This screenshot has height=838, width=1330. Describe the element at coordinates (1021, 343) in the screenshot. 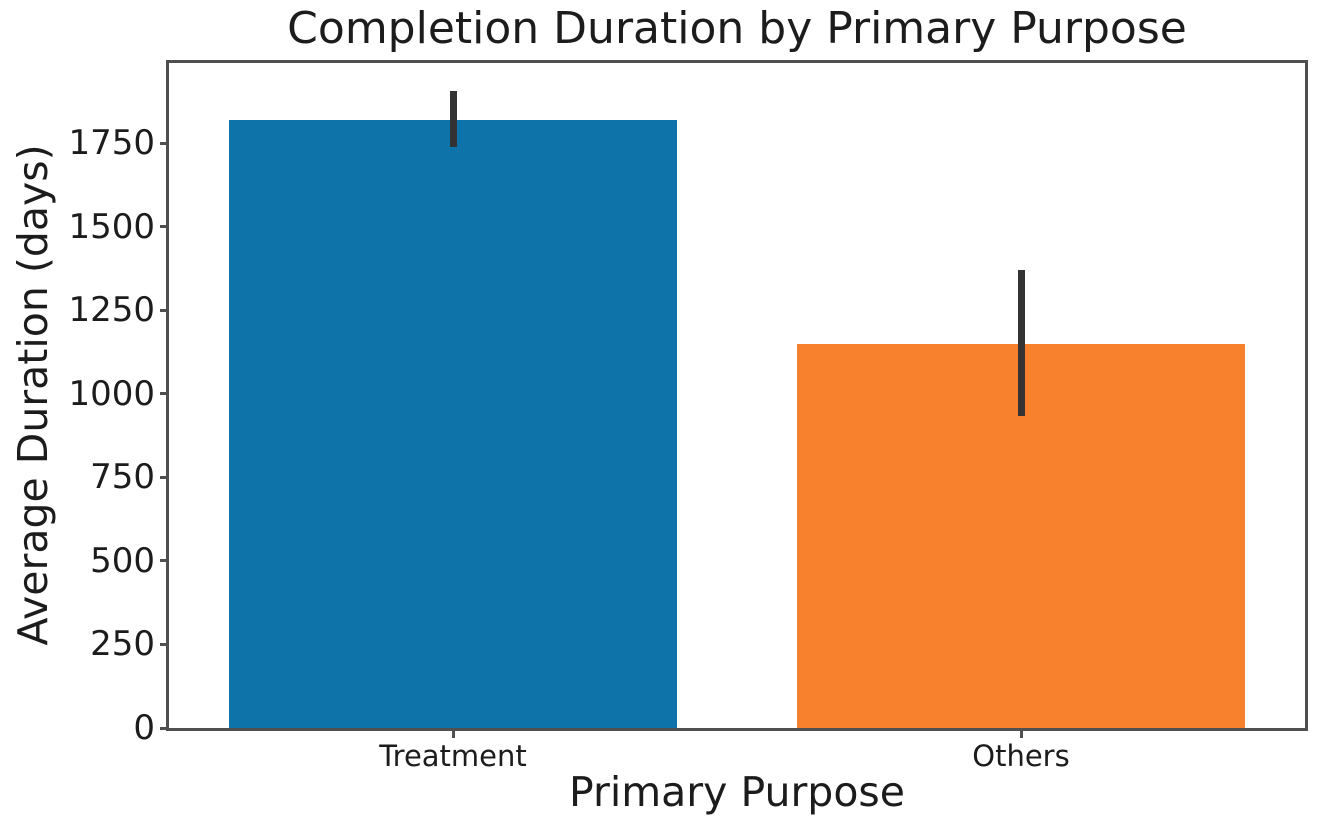

I see `error-bar-others` at that location.